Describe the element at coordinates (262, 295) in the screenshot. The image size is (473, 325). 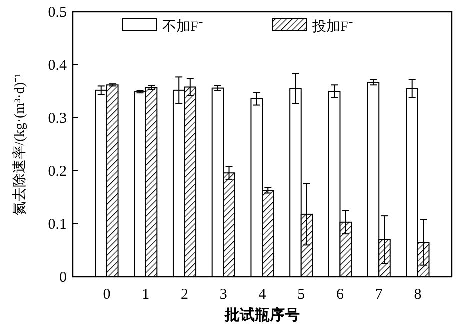
I see `x-tick-label: 4` at that location.